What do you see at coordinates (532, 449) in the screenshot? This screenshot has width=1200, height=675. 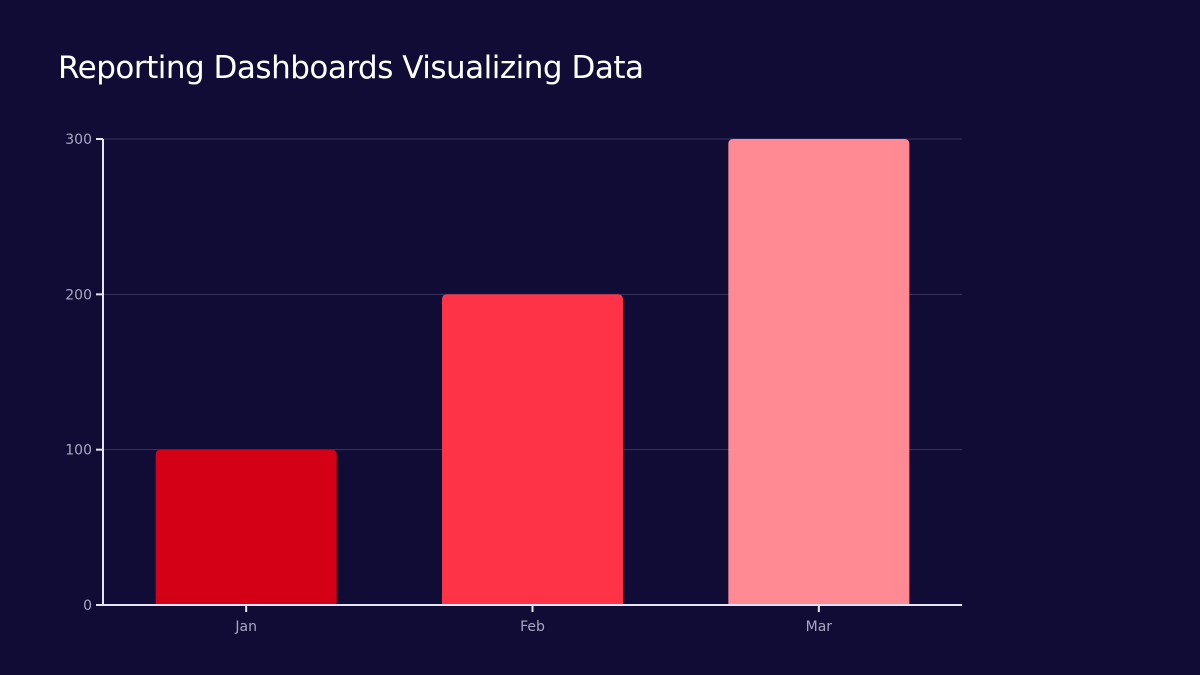 I see `bar-feb` at bounding box center [532, 449].